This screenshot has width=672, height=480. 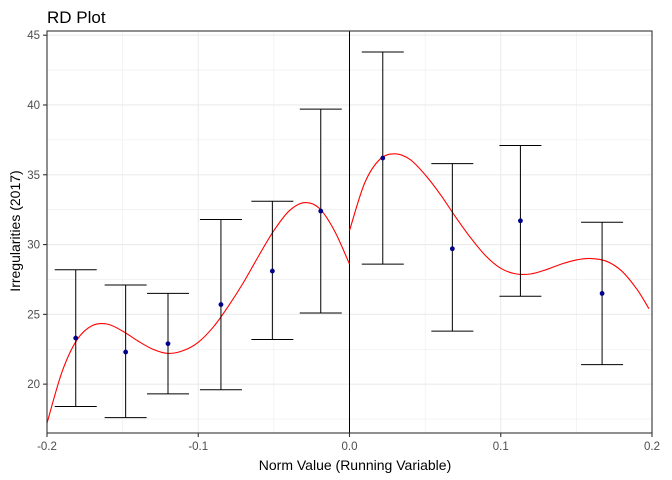 What do you see at coordinates (47, 447) in the screenshot?
I see `x-tick-label: -0.2` at bounding box center [47, 447].